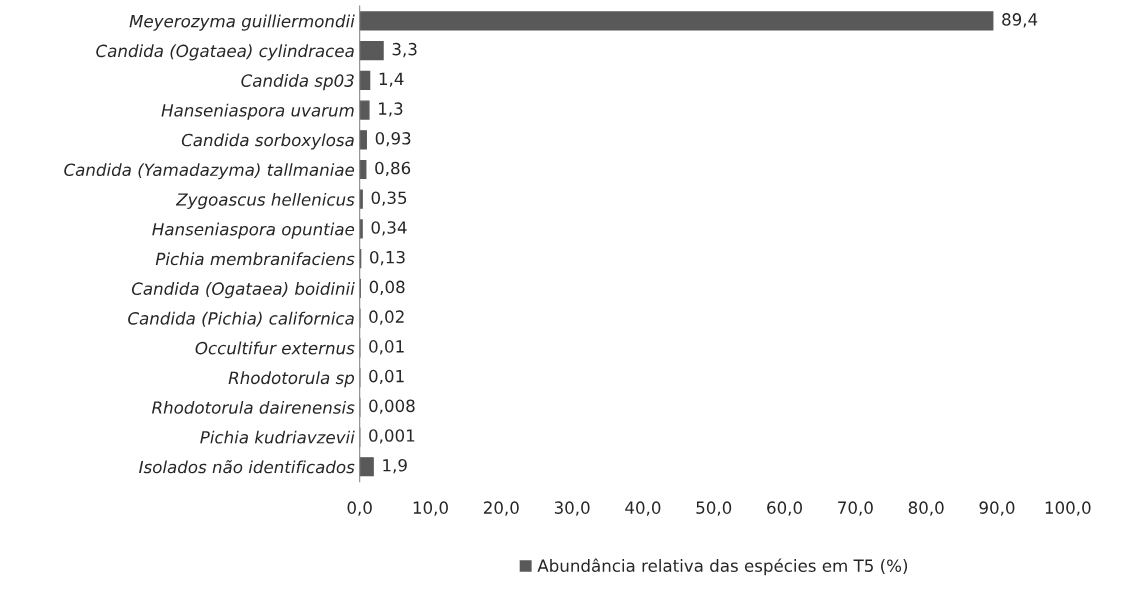 Image resolution: width=1124 pixels, height=602 pixels. What do you see at coordinates (265, 201) in the screenshot?
I see `y-tick-label: Zygoascus hellenicus` at bounding box center [265, 201].